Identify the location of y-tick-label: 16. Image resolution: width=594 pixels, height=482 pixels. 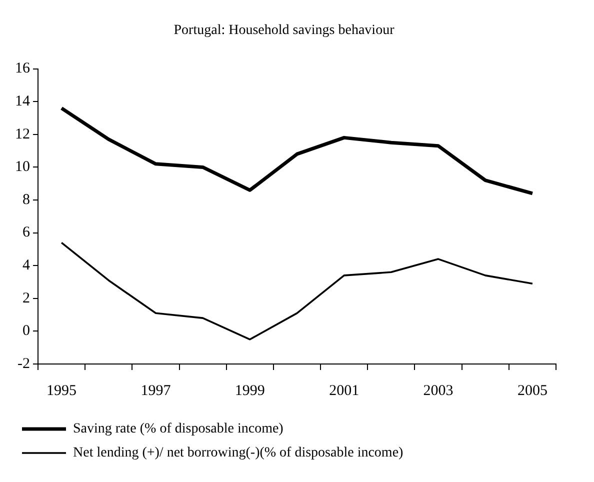
(22, 68).